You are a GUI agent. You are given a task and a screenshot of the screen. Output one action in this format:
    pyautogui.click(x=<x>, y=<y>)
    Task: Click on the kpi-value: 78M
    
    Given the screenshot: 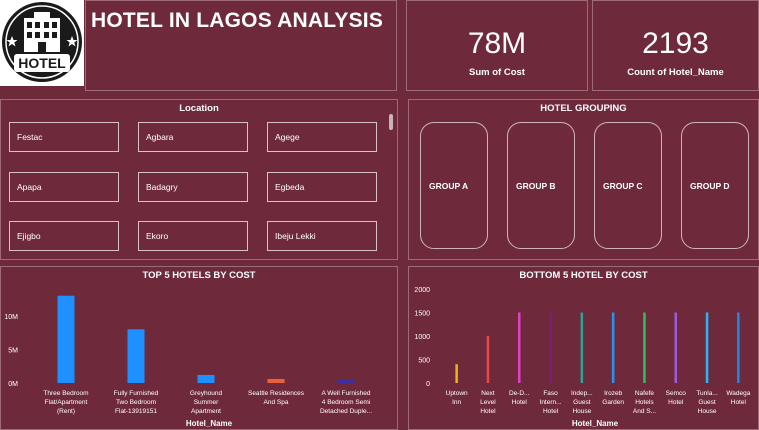 What is the action you would take?
    pyautogui.click(x=497, y=43)
    